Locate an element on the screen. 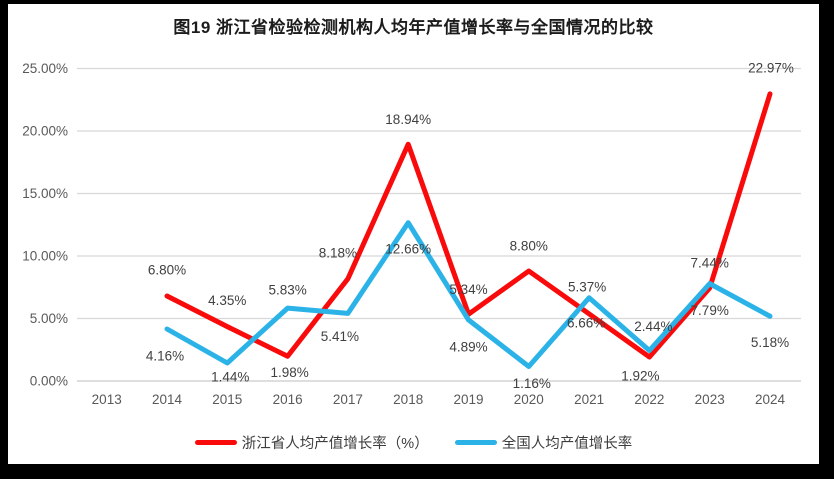 This screenshot has width=834, height=479. x-axis-tick-label: 2019 is located at coordinates (468, 399).